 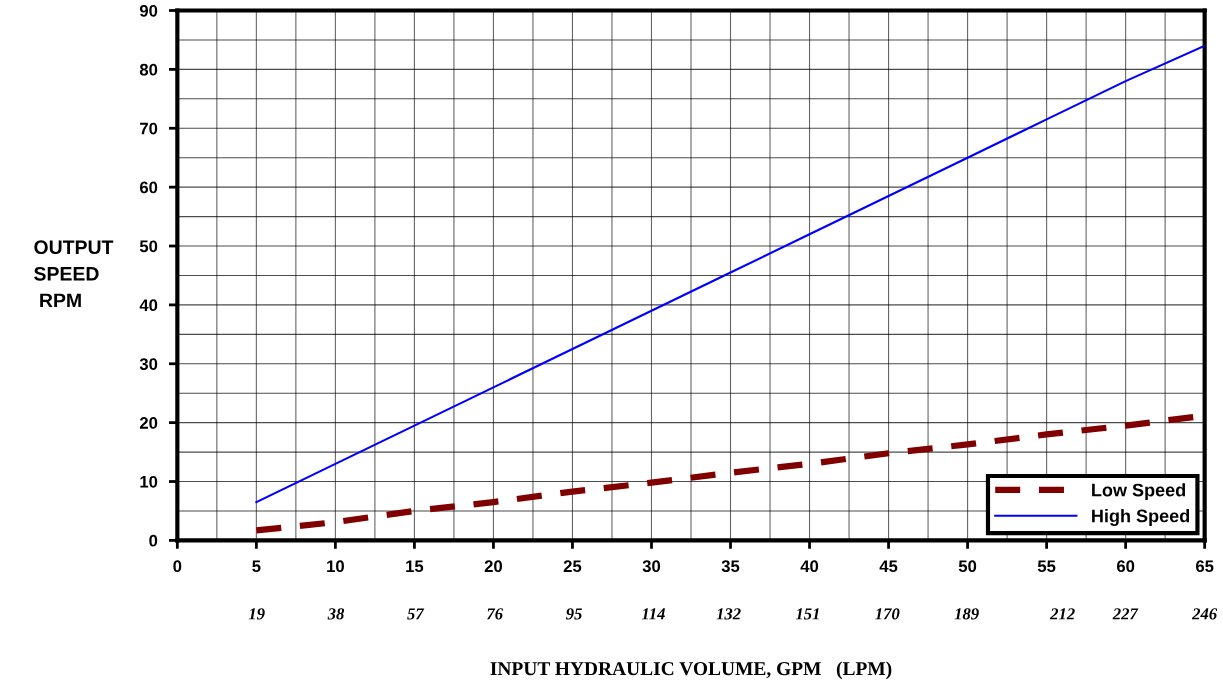 What do you see at coordinates (1205, 566) in the screenshot?
I see `x-tick-label: 65` at bounding box center [1205, 566].